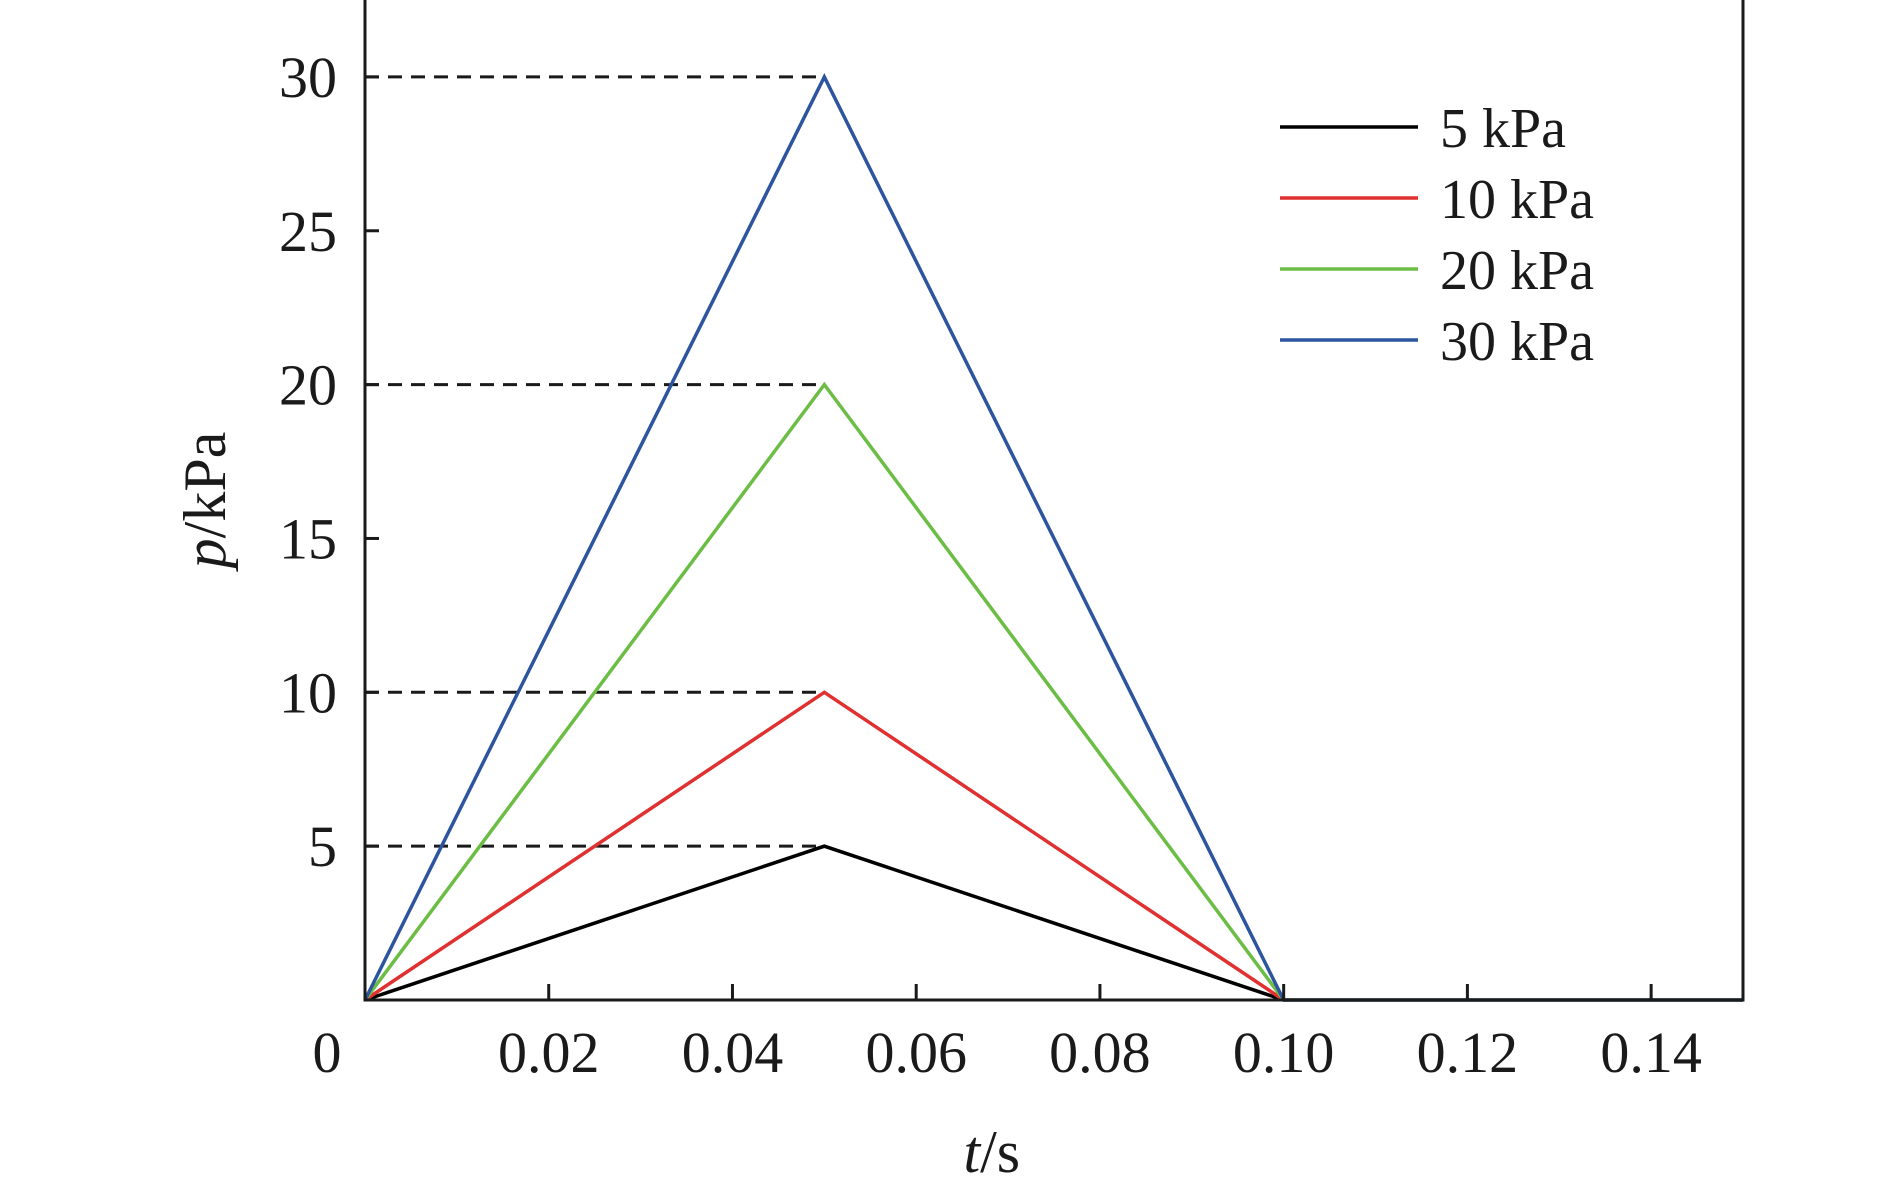  What do you see at coordinates (327, 1052) in the screenshot?
I see `x-tick-label: 0` at bounding box center [327, 1052].